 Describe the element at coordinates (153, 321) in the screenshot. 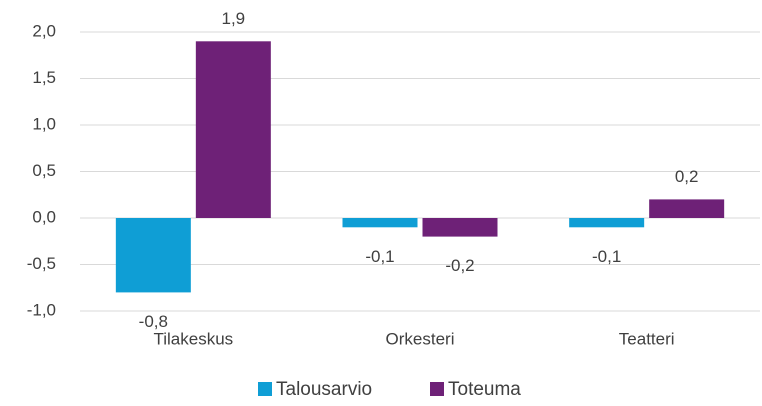

I see `data-label: -0,8` at that location.